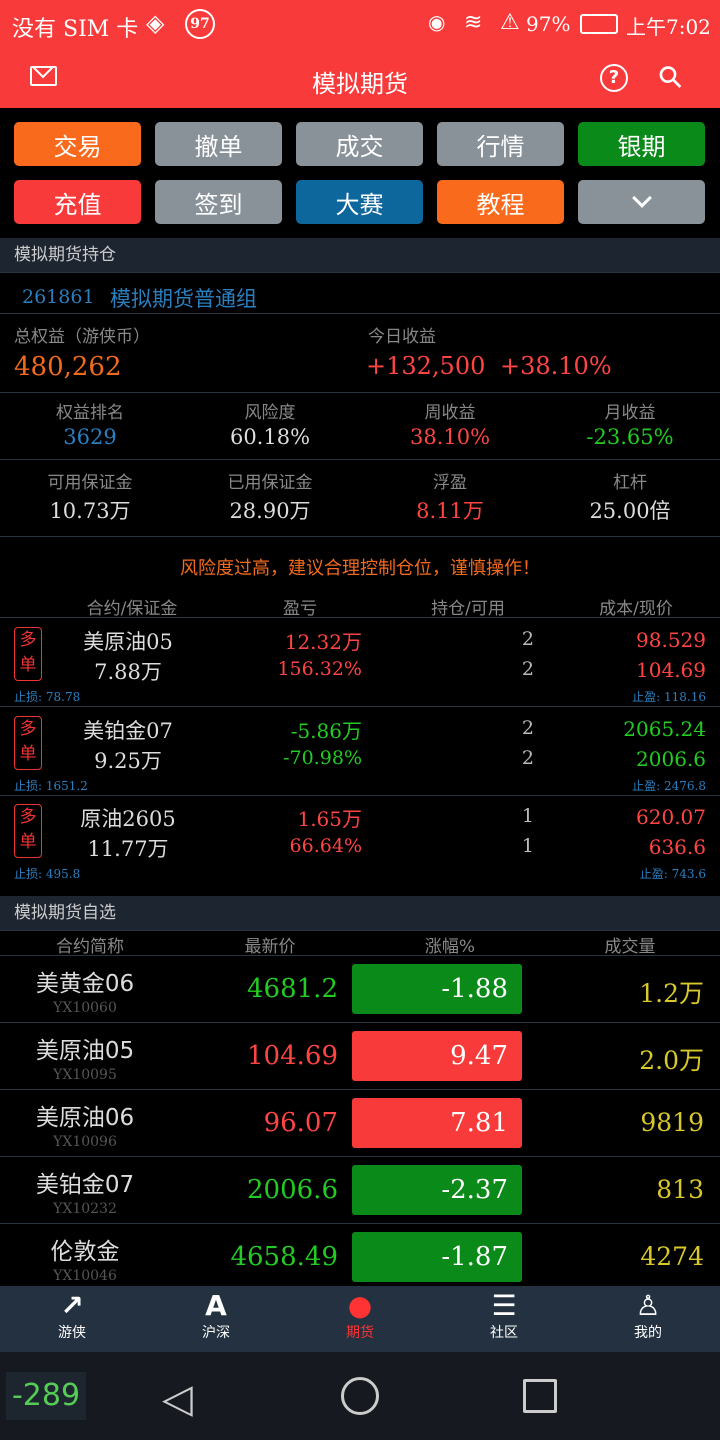  I want to click on system-nav-bar: -289 ◁, so click(360, 1396).